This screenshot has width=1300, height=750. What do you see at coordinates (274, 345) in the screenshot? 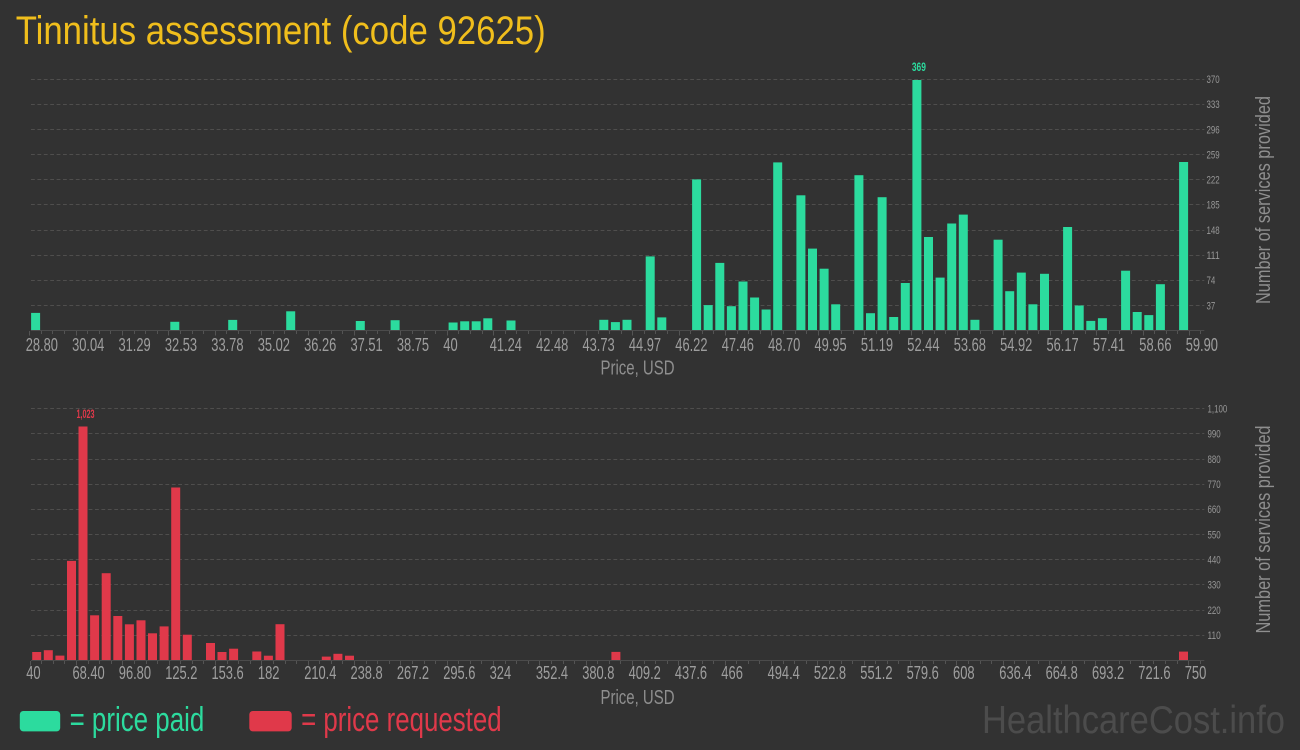
I see `svg-text: 35.02` at bounding box center [274, 345].